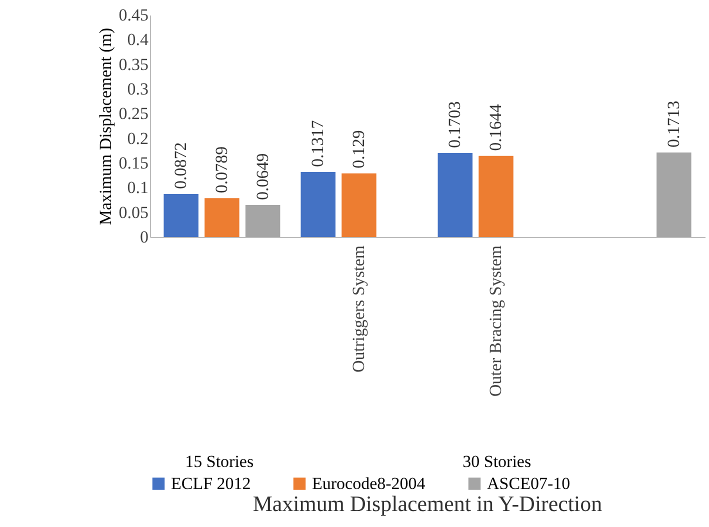 The width and height of the screenshot is (709, 527). Describe the element at coordinates (318, 144) in the screenshot. I see `data-label: 0.1317` at that location.